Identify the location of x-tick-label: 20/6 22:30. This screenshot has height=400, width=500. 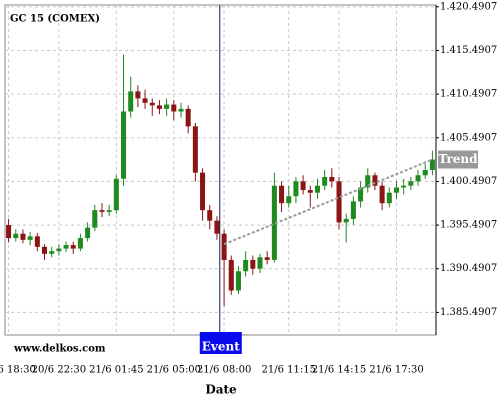
(59, 370).